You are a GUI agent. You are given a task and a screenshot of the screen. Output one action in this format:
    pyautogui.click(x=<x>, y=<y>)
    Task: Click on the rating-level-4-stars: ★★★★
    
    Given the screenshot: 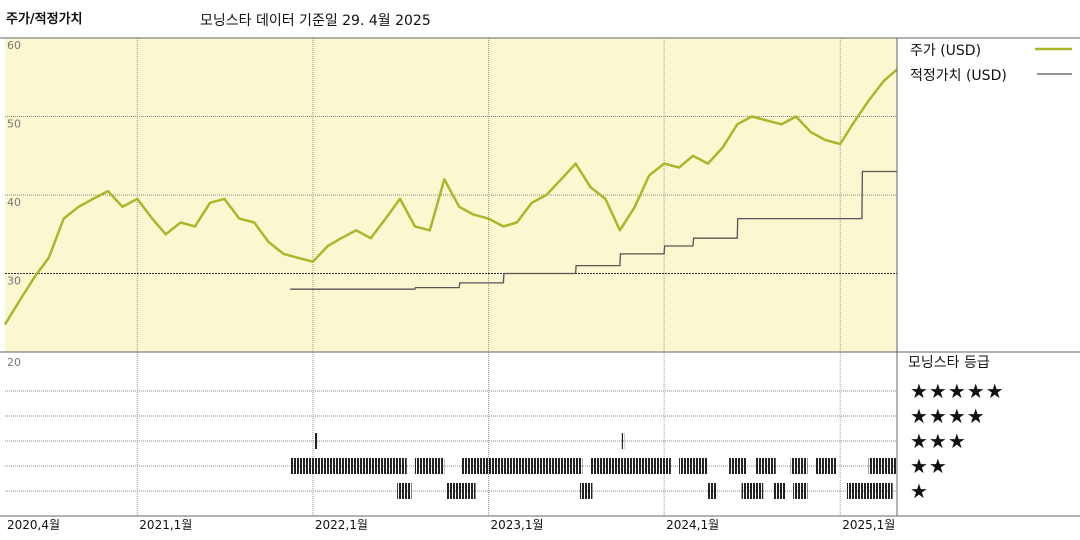 What is the action you would take?
    pyautogui.click(x=948, y=416)
    